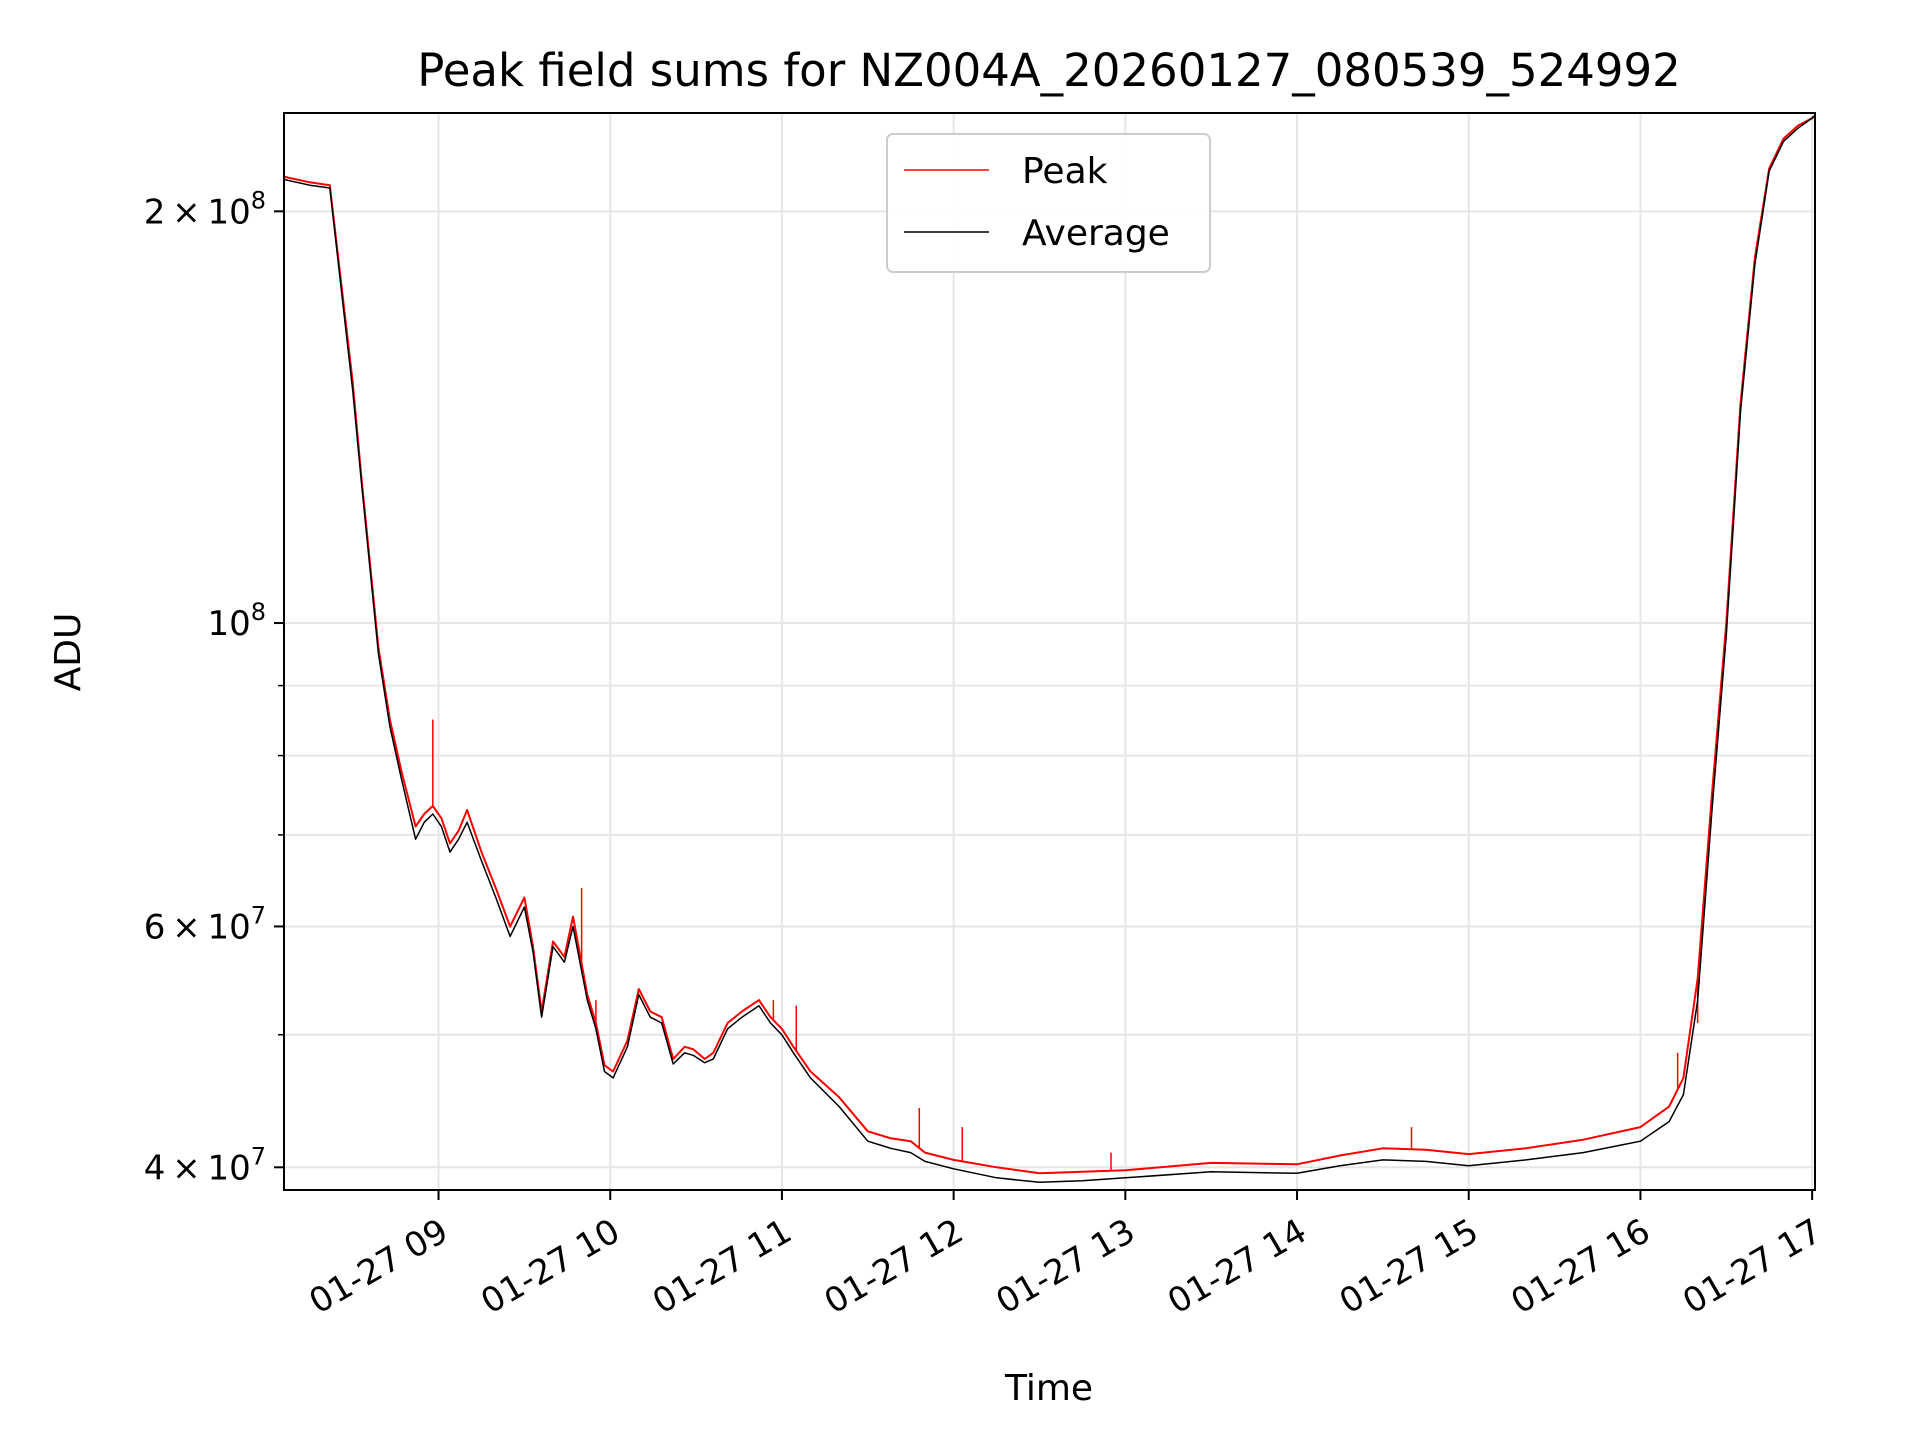 The width and height of the screenshot is (1920, 1445). What do you see at coordinates (1752, 1266) in the screenshot?
I see `x-tick-label: 01-27 17` at bounding box center [1752, 1266].